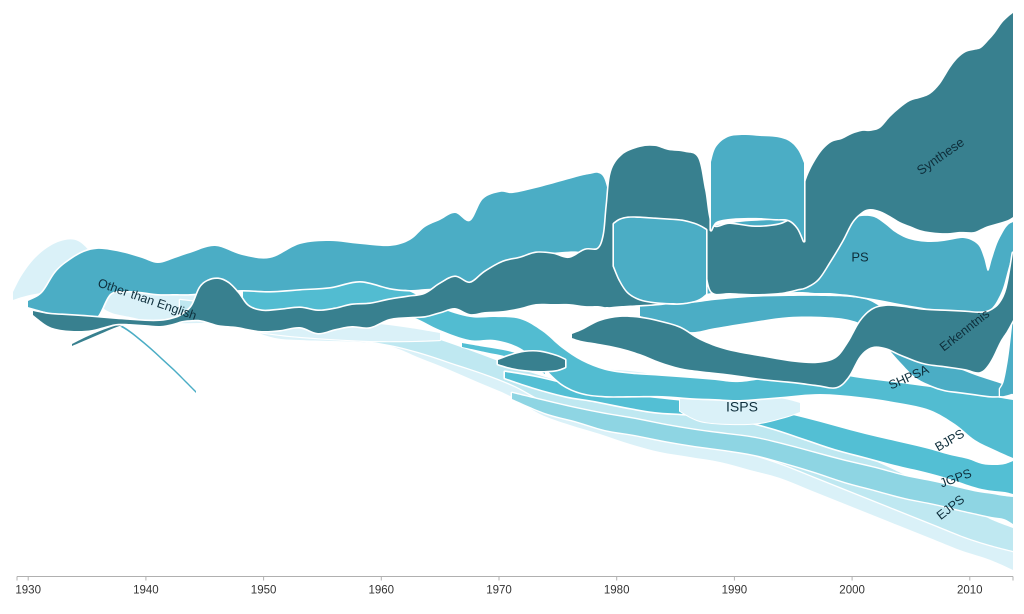 The width and height of the screenshot is (1024, 614). I want to click on svg-text: 1960, so click(382, 591).